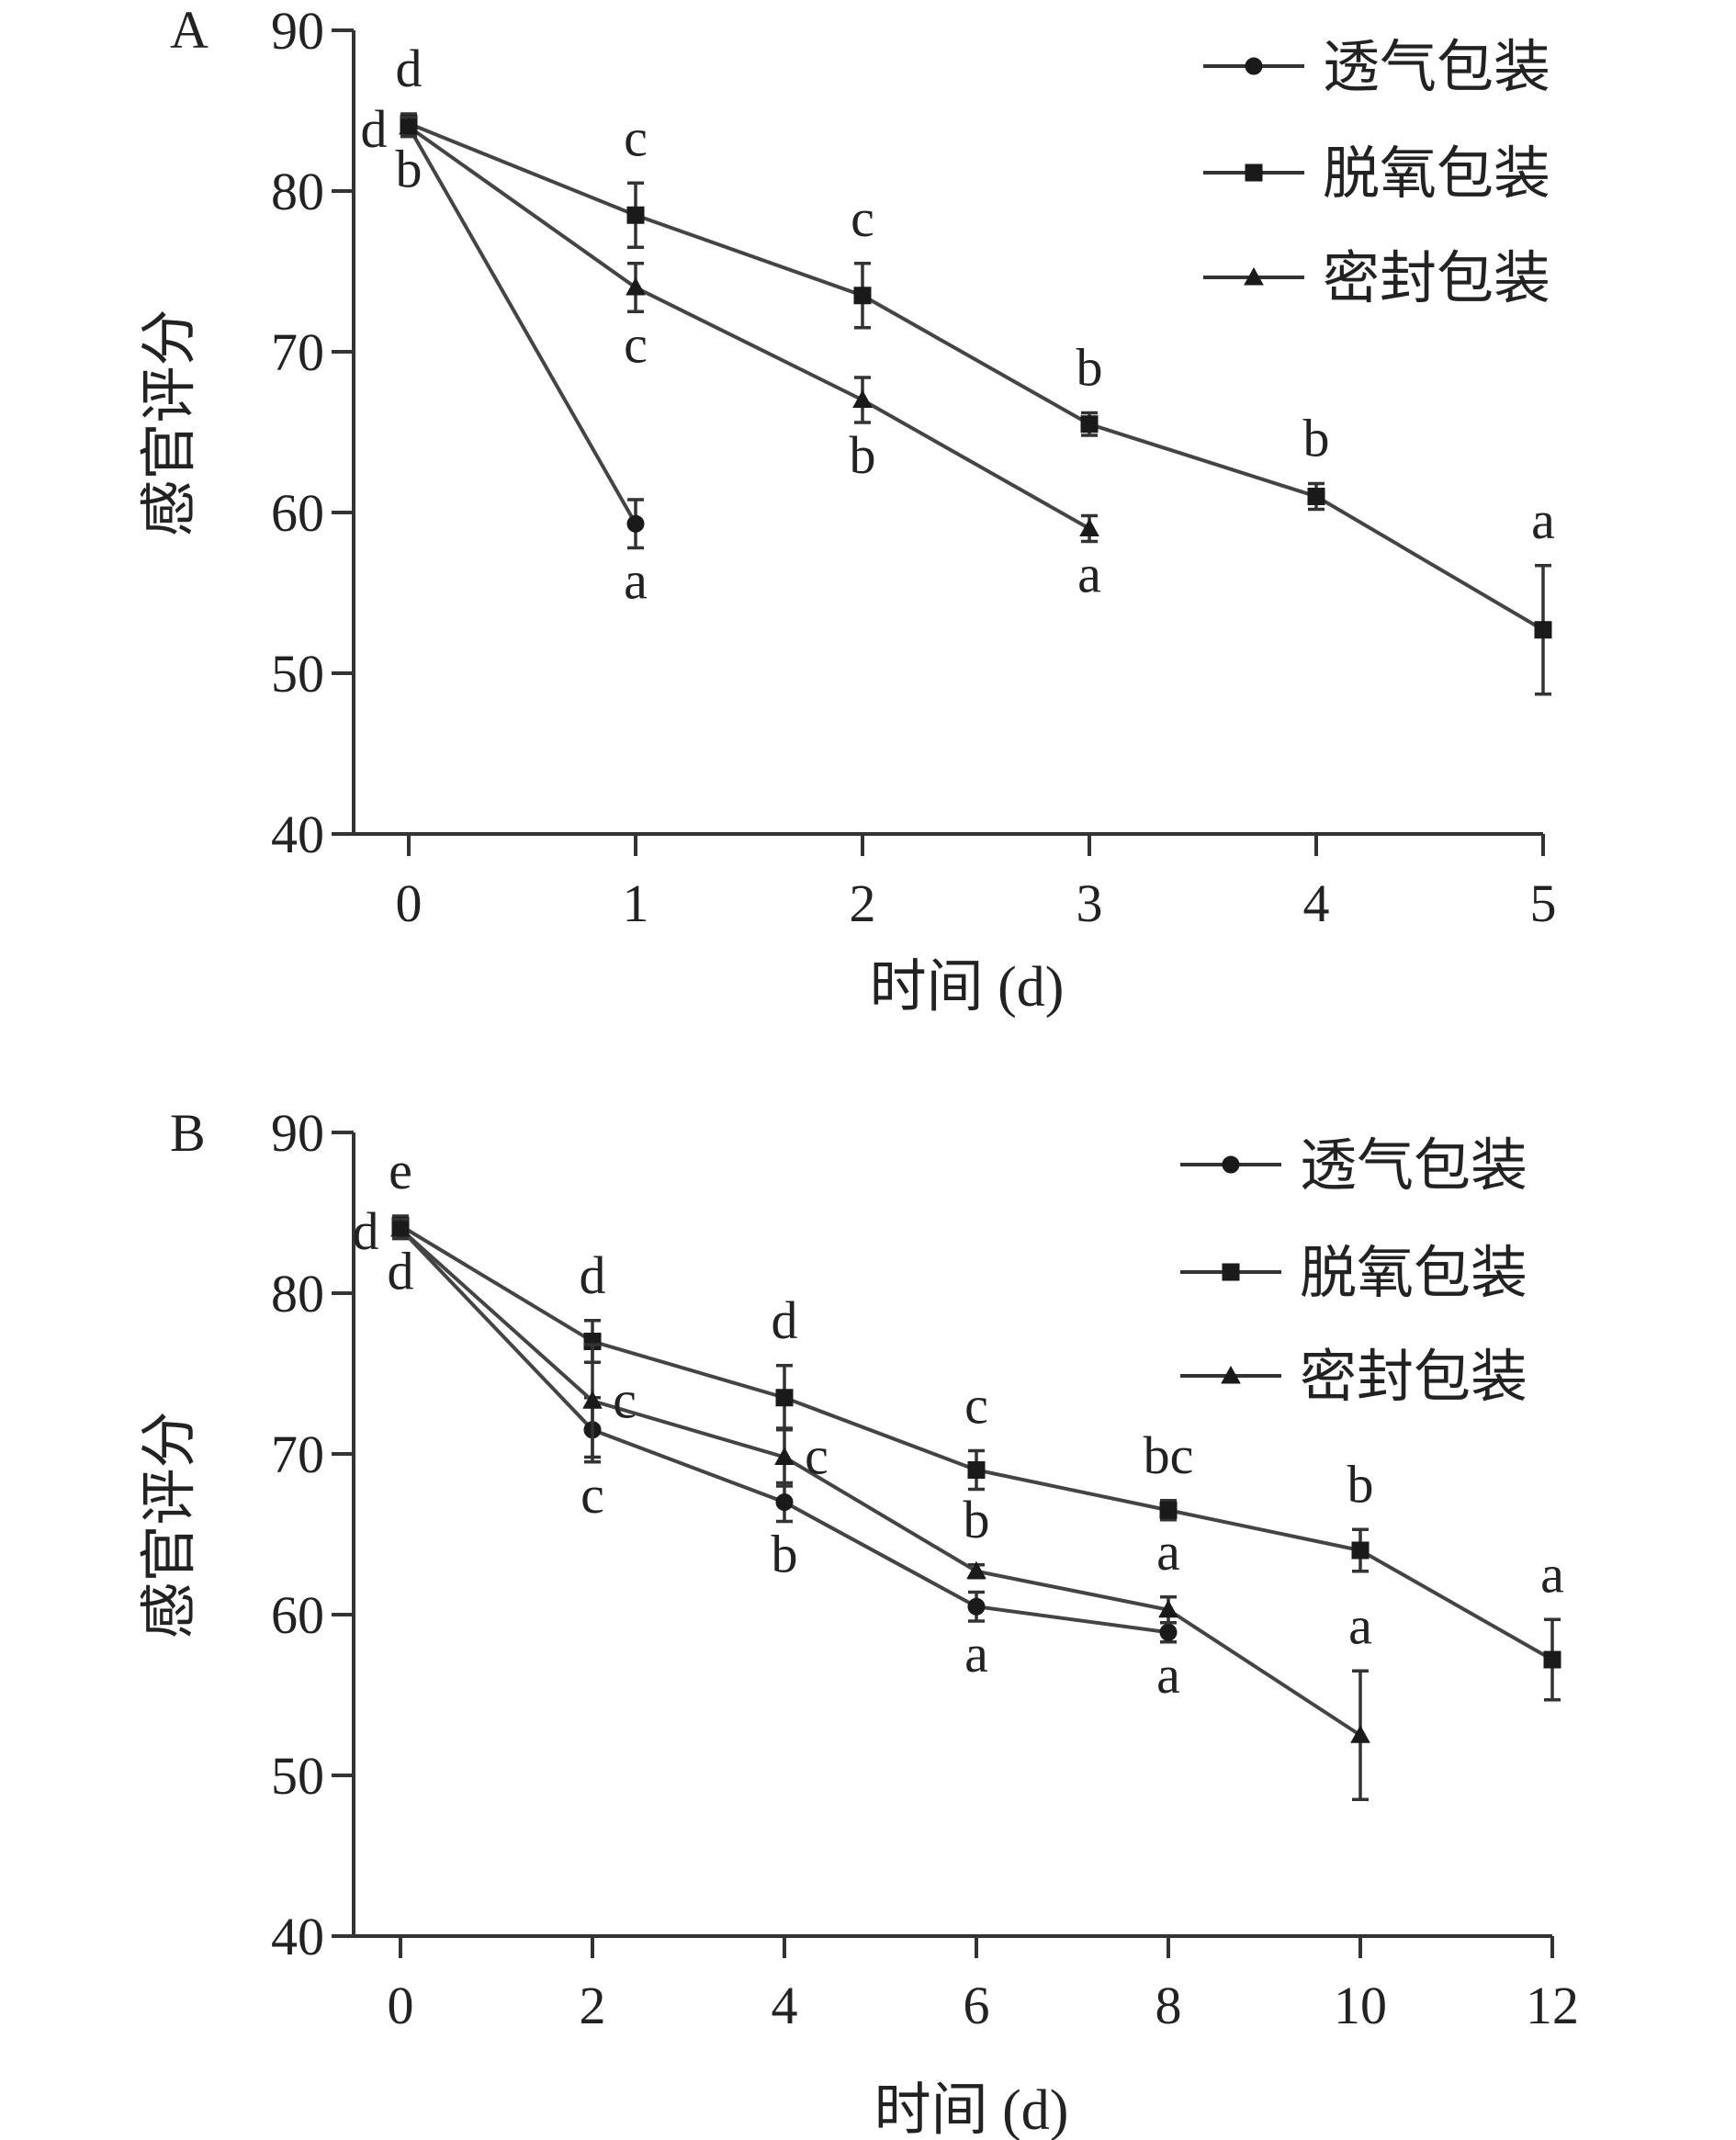  Describe the element at coordinates (977, 2005) in the screenshot. I see `x-tick-label: 6` at that location.